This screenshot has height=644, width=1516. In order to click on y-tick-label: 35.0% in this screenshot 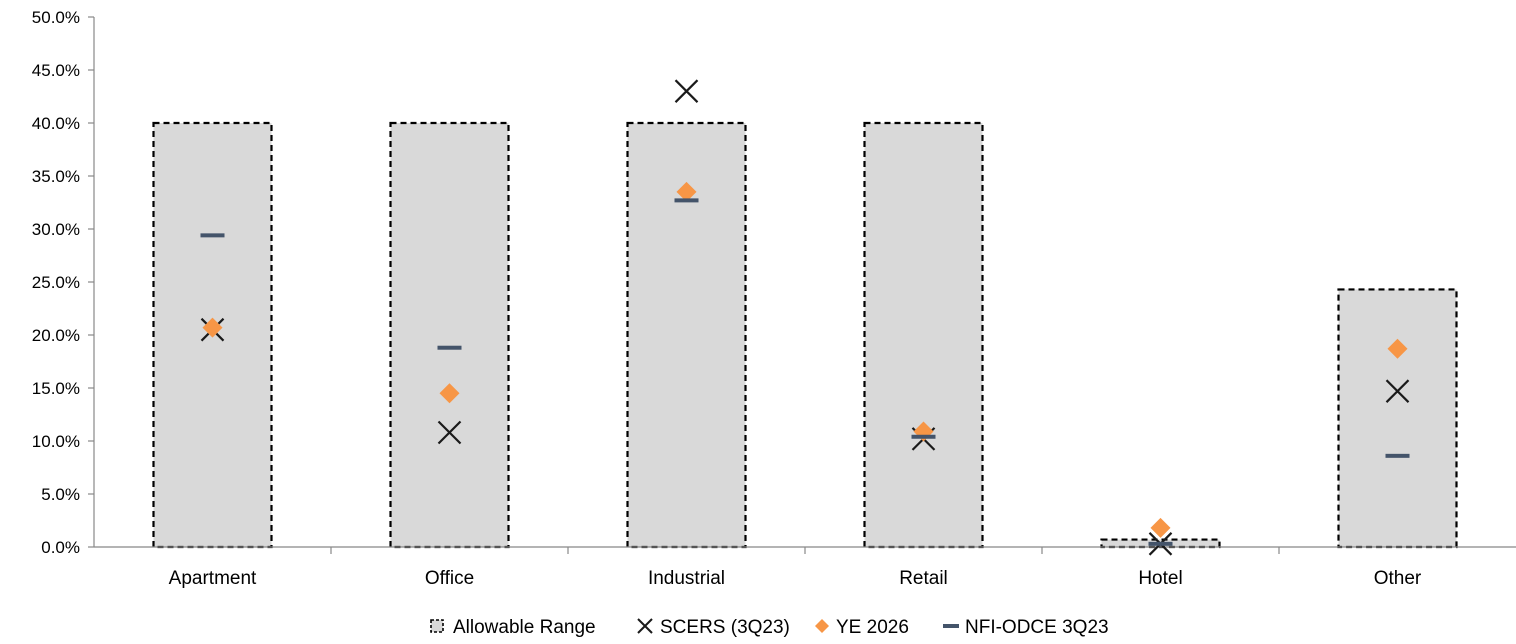, I will do `click(56, 176)`.